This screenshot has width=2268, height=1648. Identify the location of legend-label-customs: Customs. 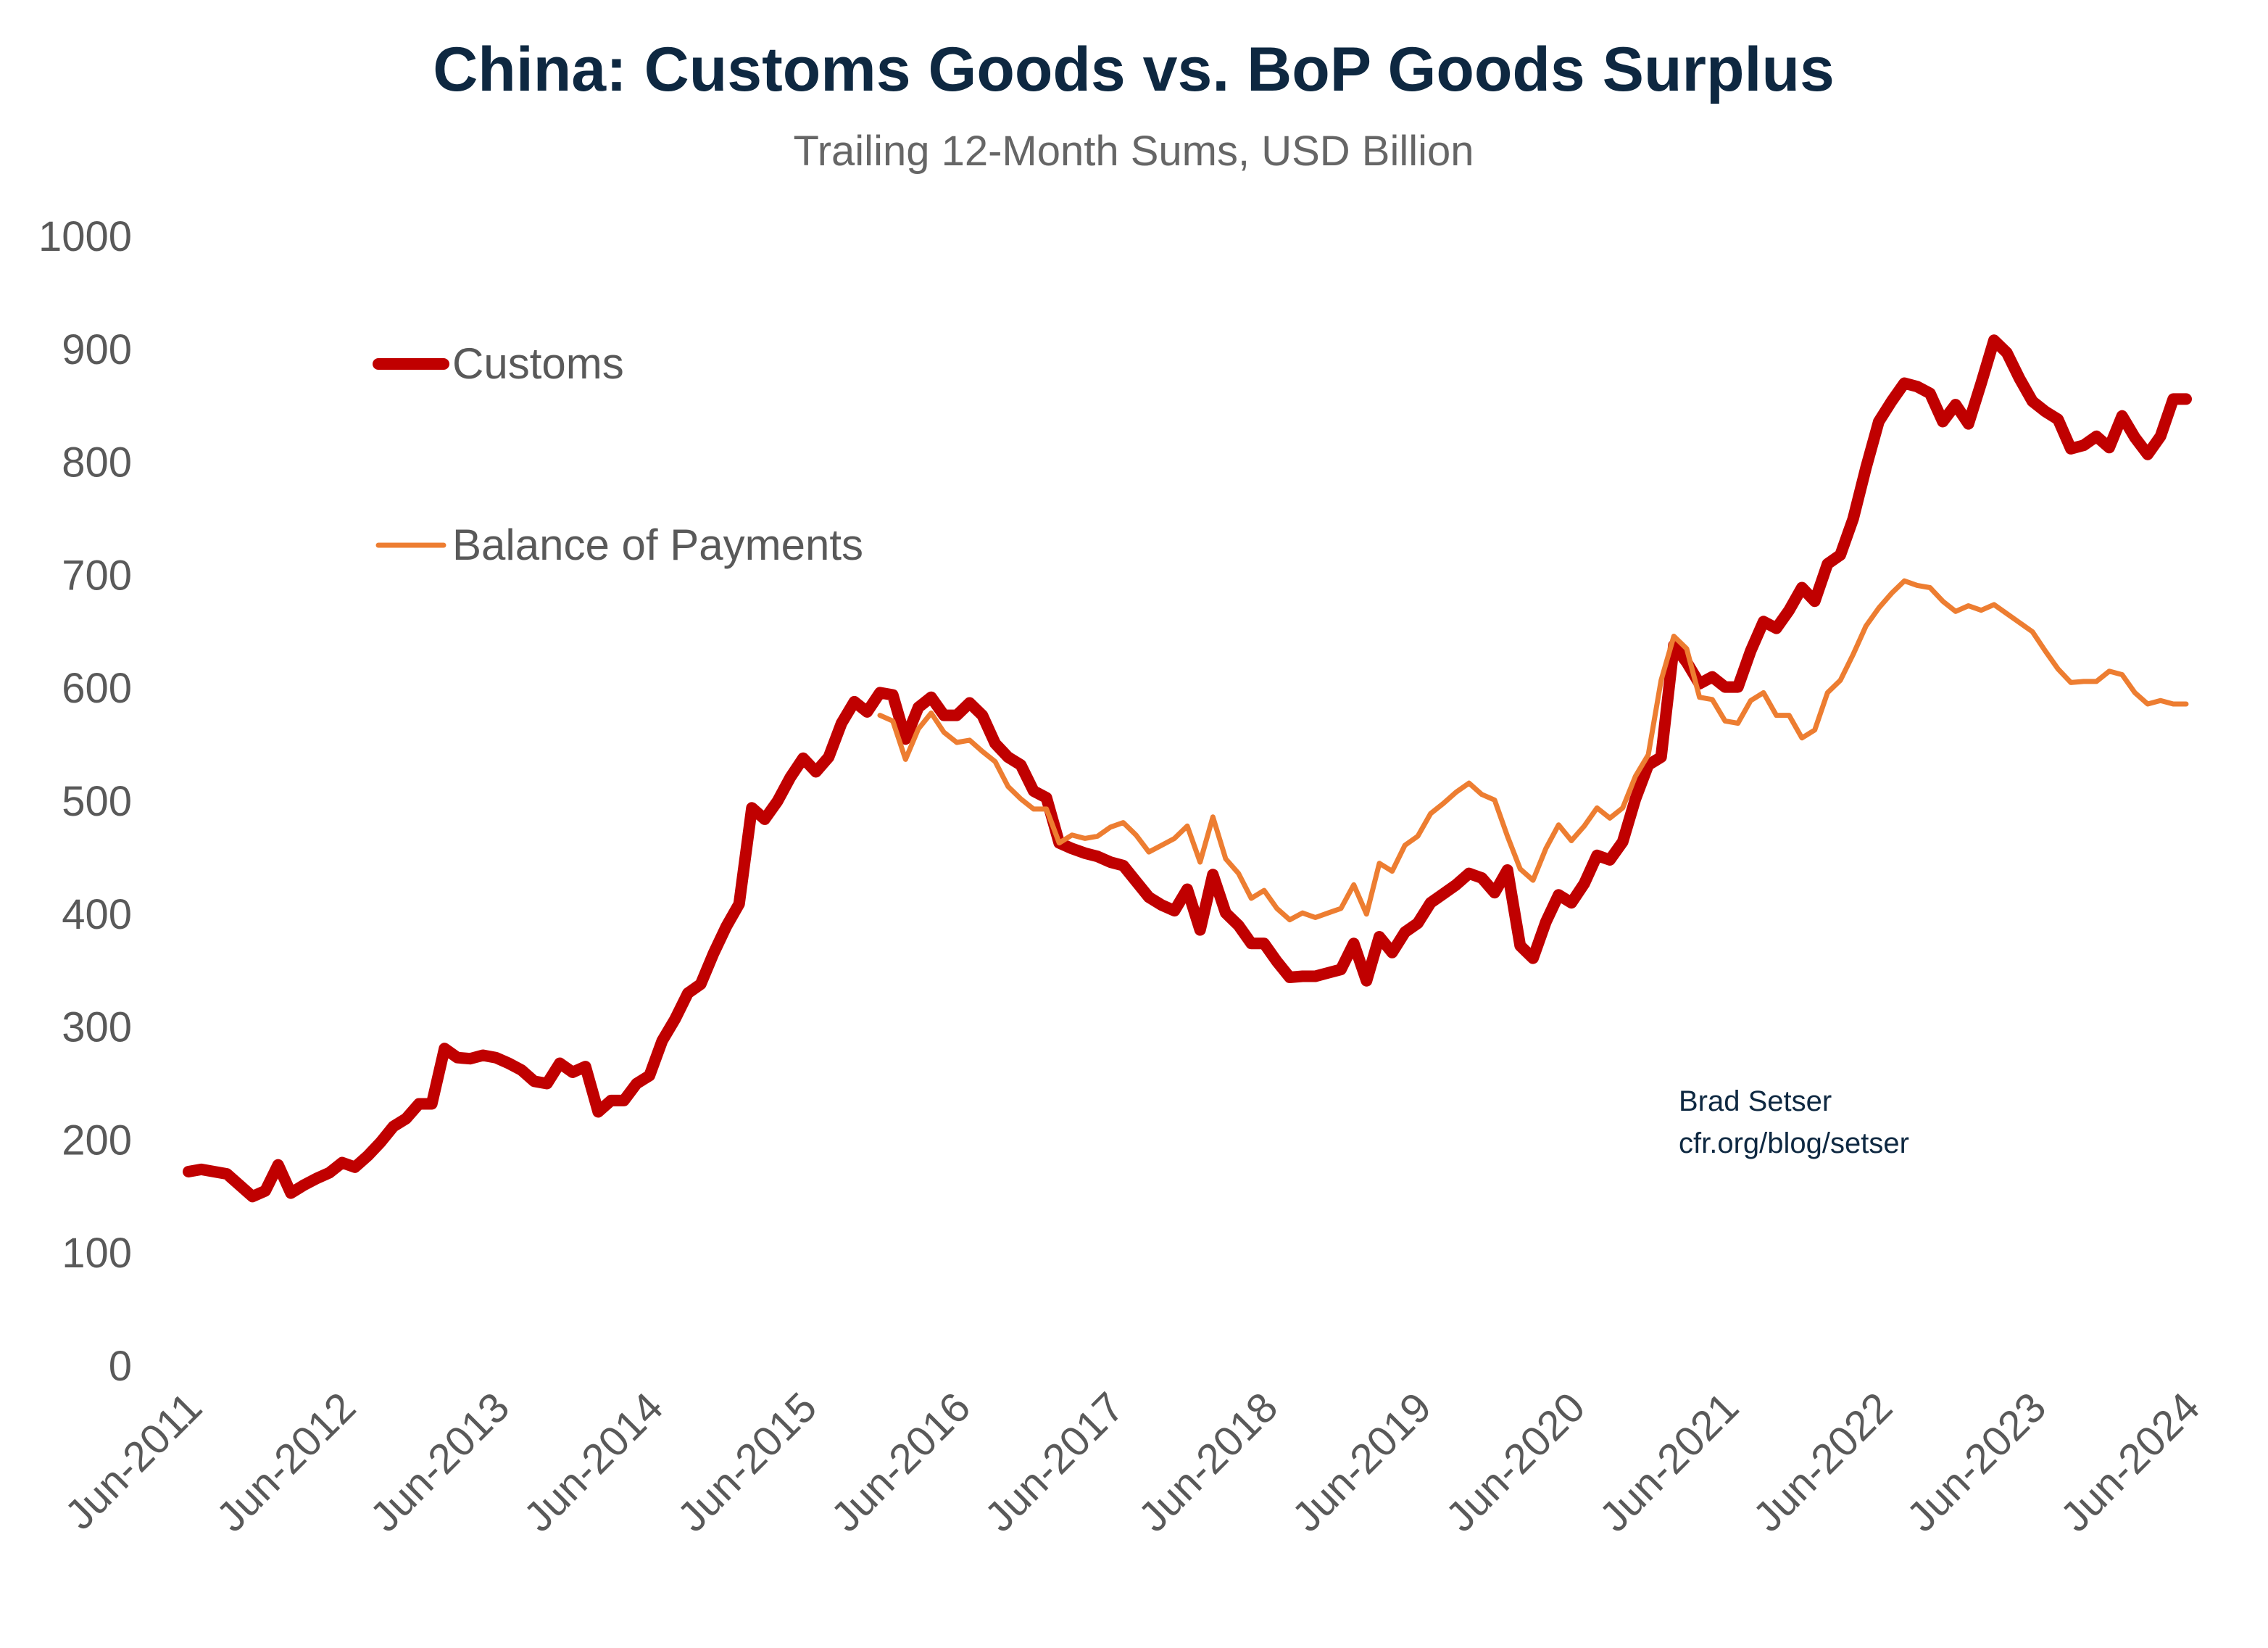
(538, 363).